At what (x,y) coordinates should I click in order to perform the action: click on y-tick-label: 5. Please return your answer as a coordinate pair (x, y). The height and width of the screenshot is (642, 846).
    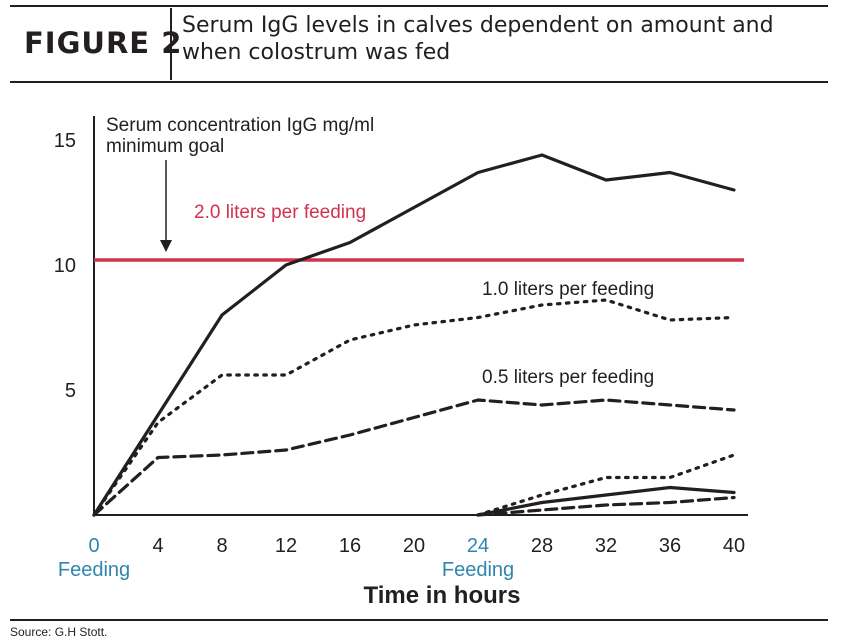
    Looking at the image, I should click on (70, 391).